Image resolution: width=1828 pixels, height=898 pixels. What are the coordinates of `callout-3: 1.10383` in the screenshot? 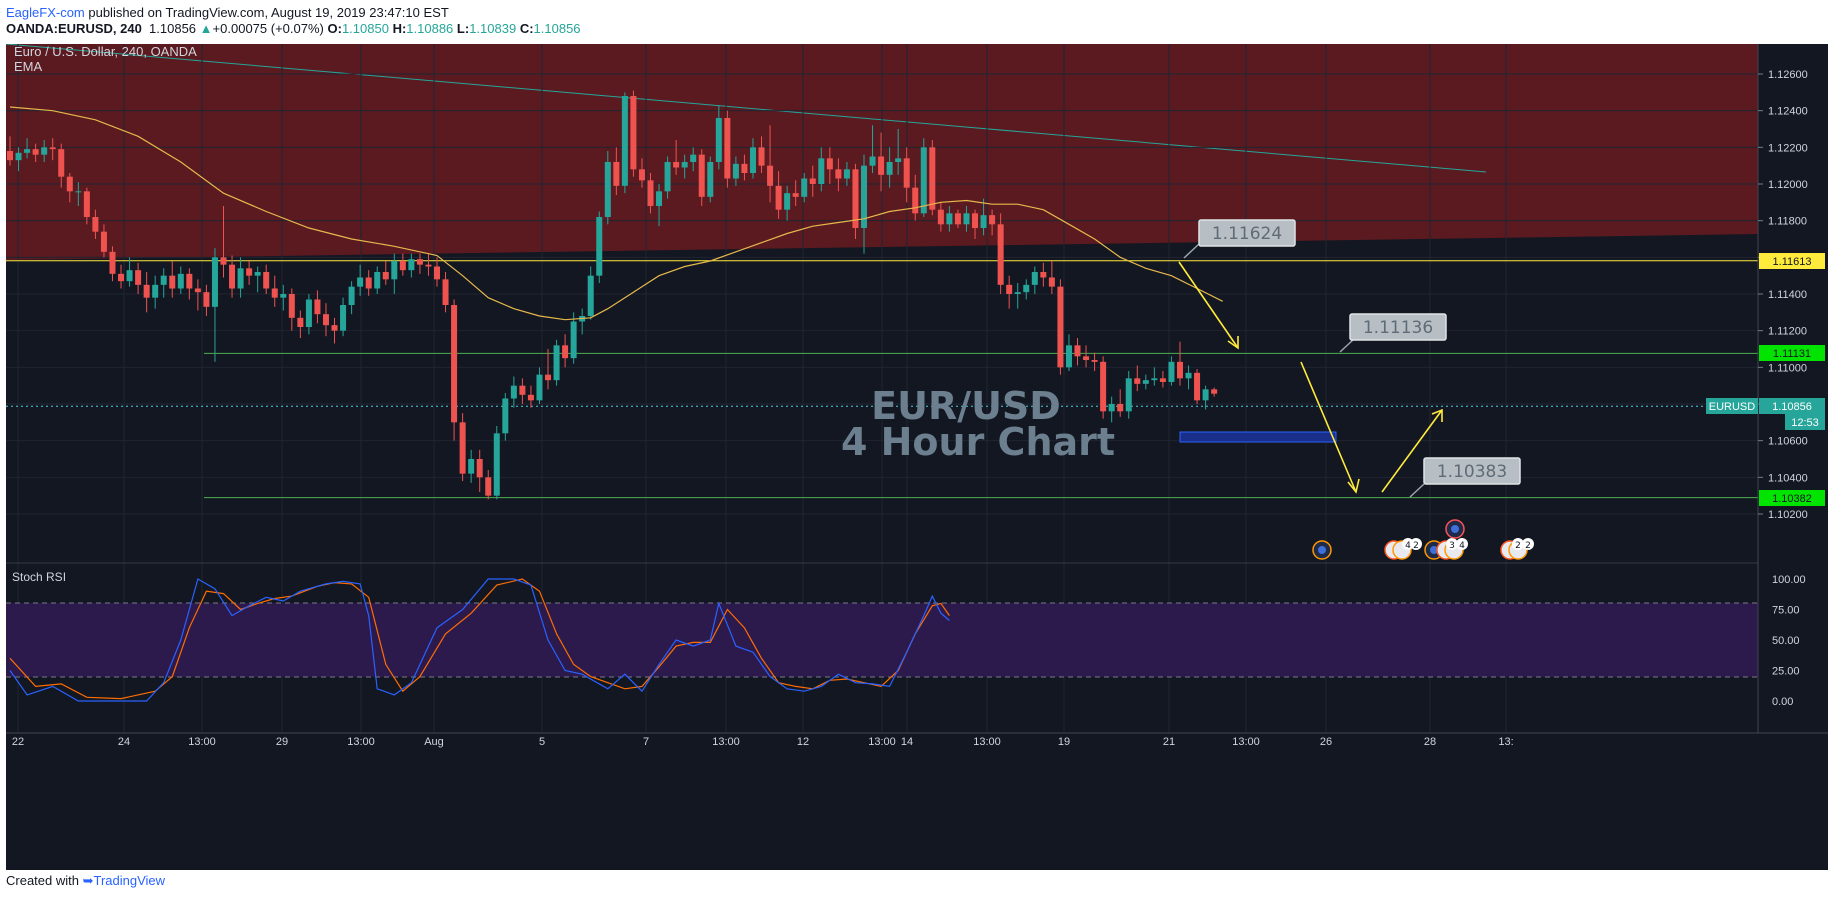 It's located at (1465, 477).